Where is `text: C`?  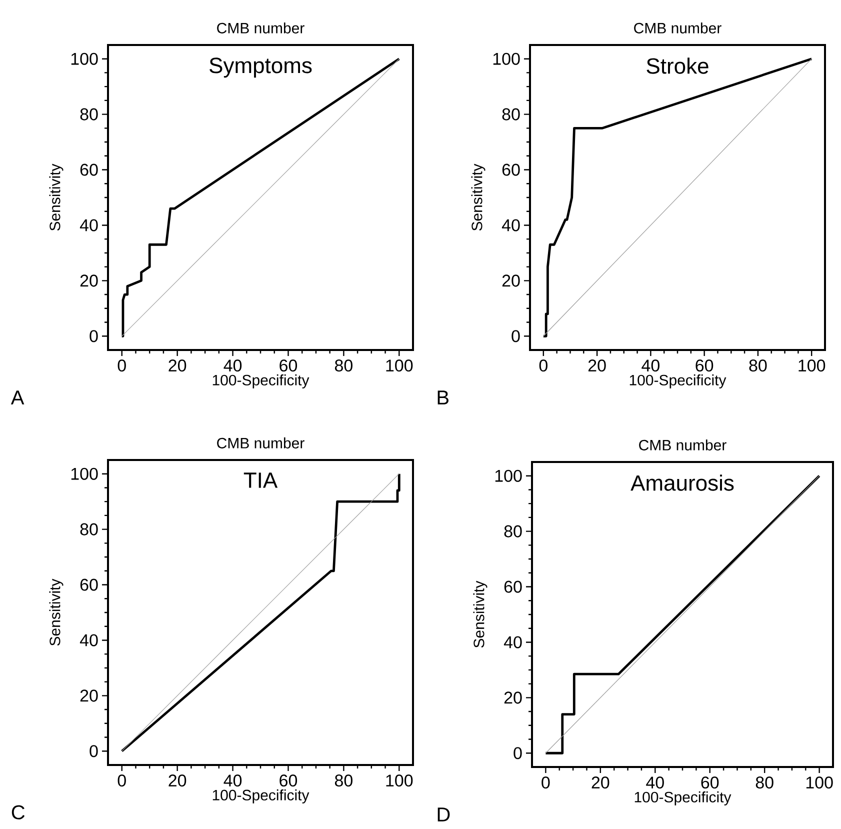
text: C is located at coordinates (18, 812).